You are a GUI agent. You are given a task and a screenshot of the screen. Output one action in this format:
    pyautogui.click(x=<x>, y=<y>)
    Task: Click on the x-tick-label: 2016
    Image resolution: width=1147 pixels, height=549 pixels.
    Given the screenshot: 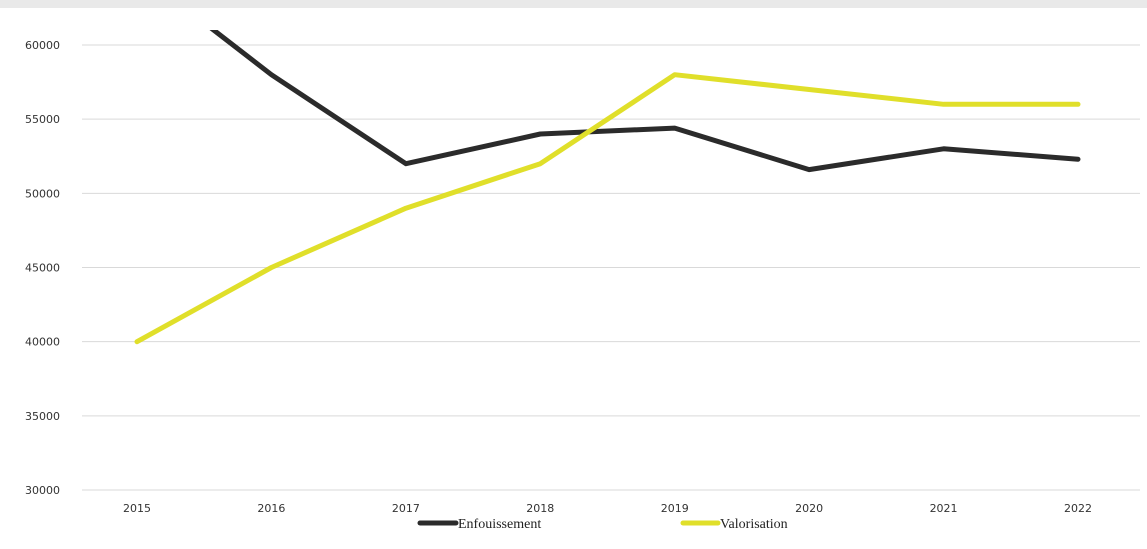 What is the action you would take?
    pyautogui.click(x=271, y=508)
    